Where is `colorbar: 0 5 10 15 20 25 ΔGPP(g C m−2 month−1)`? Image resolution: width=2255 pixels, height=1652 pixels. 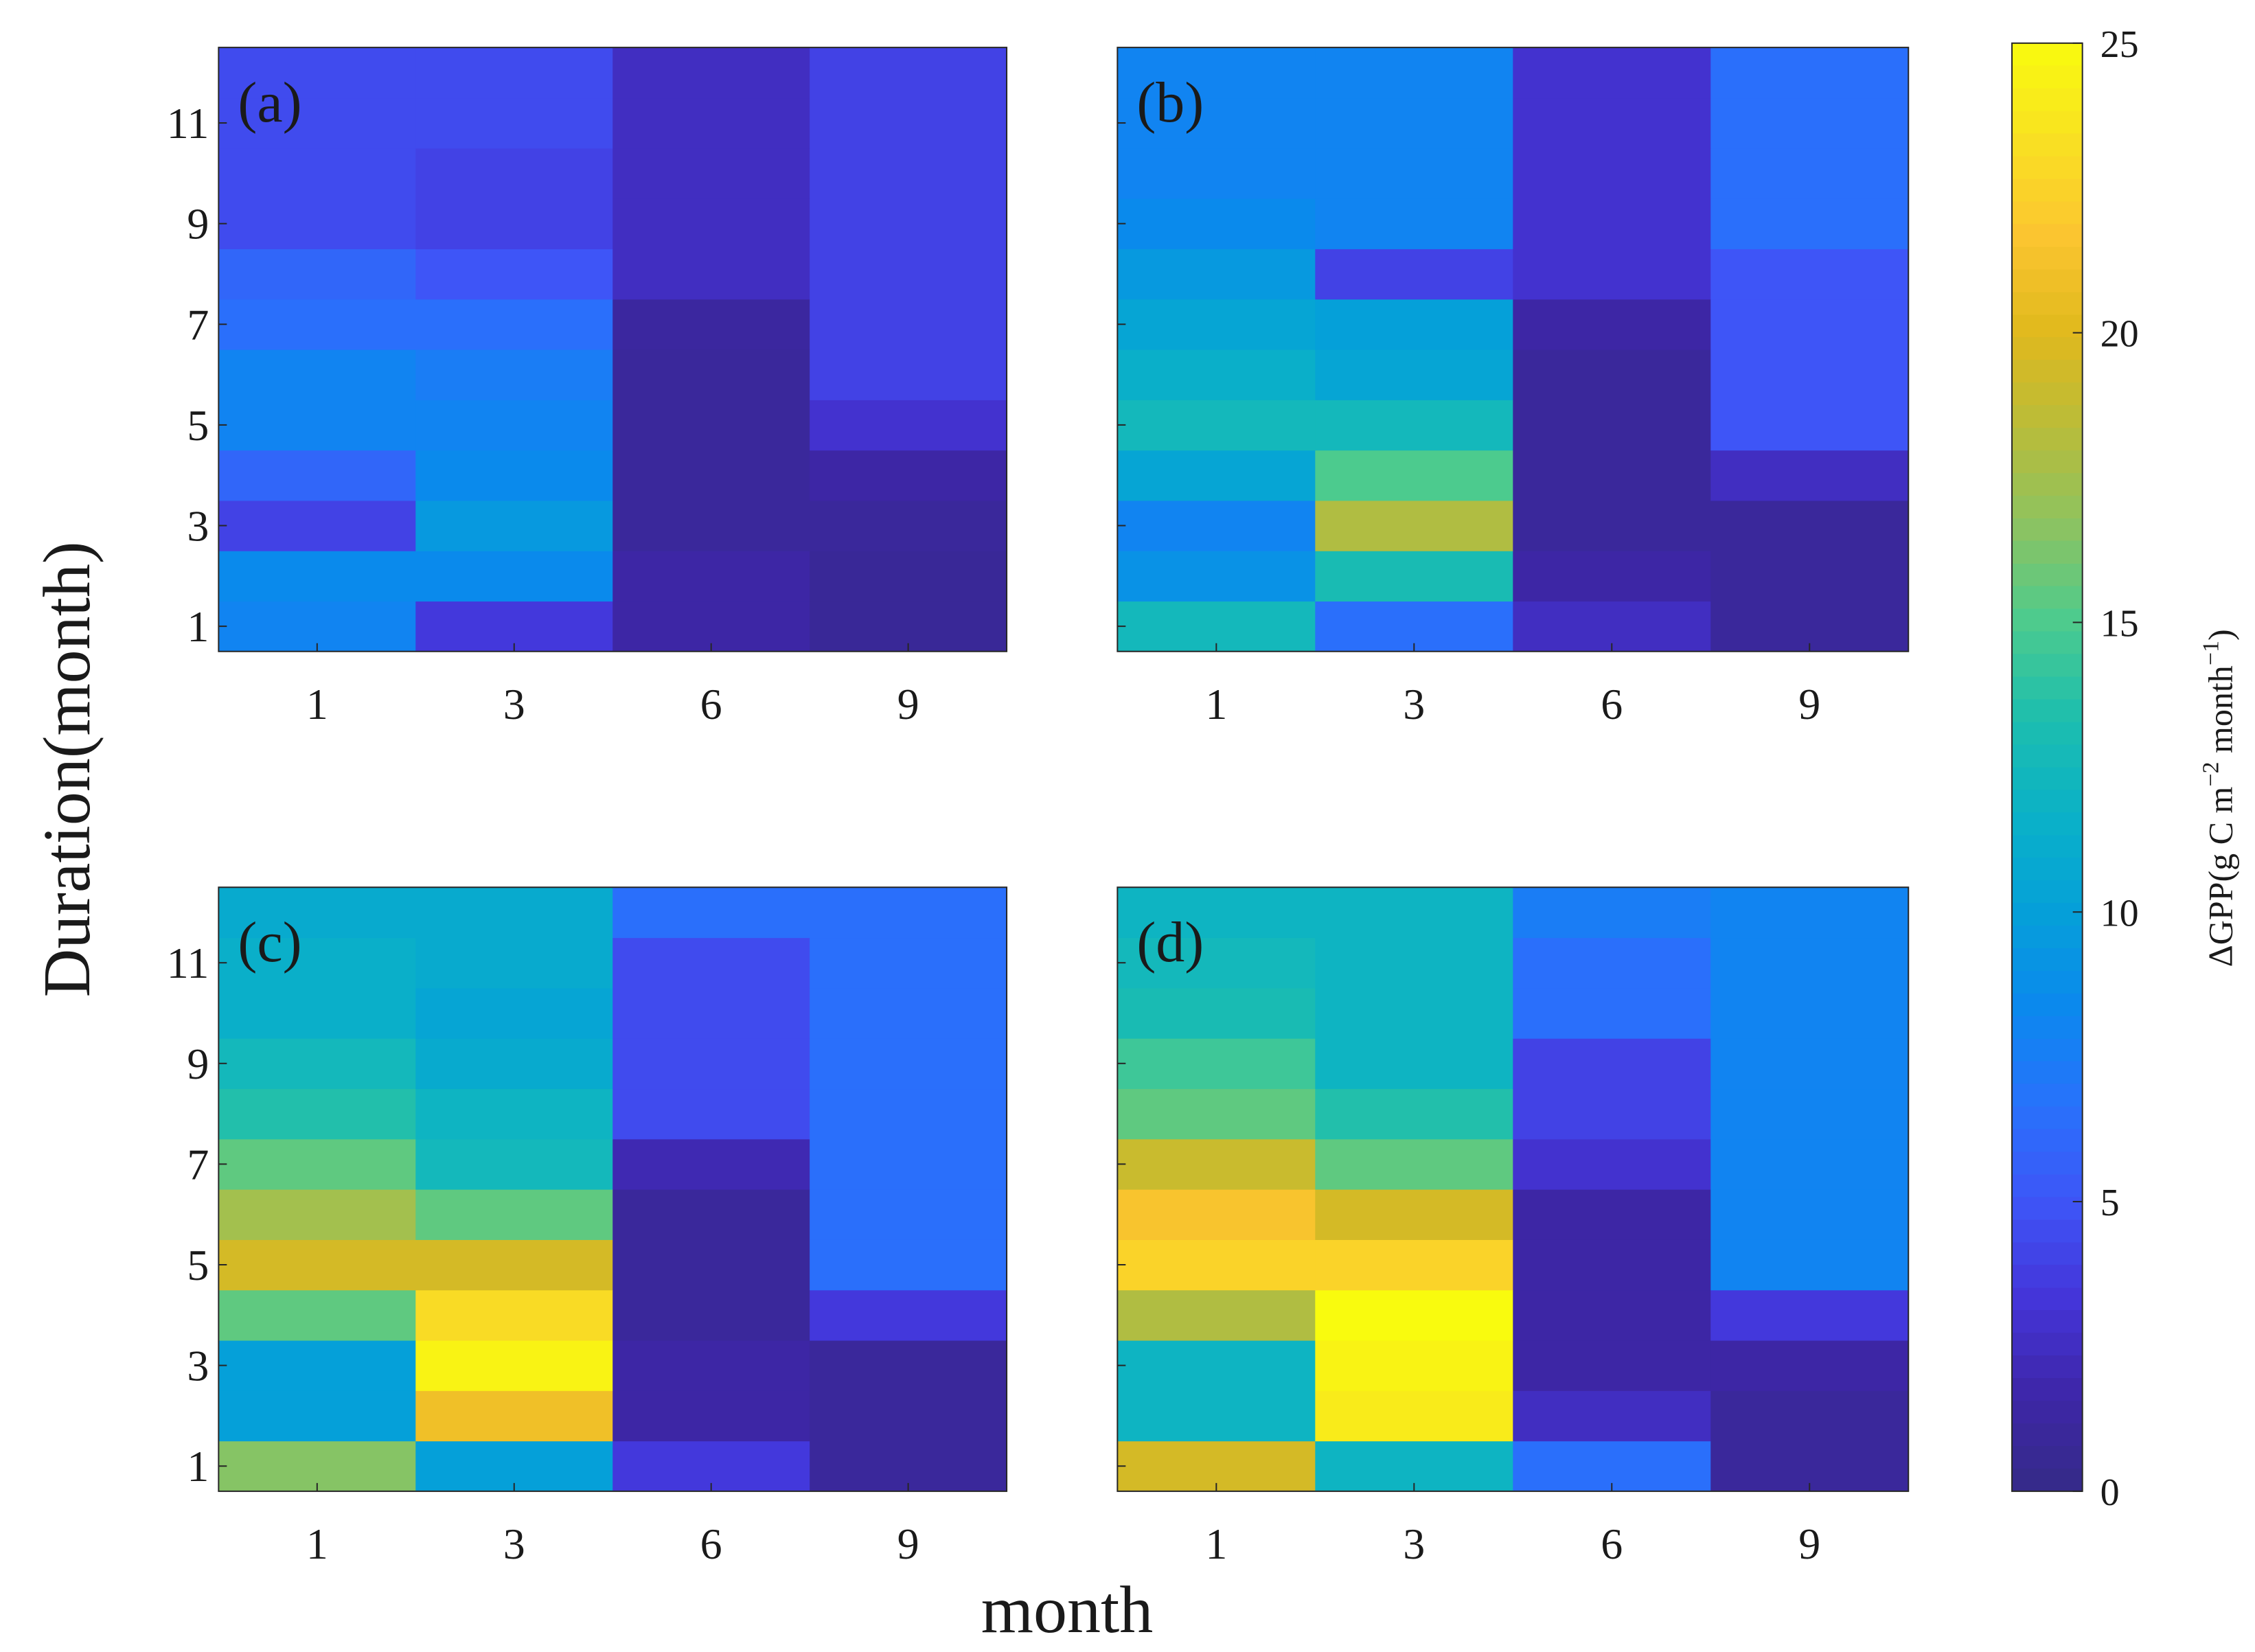
colorbar: 0 5 10 15 20 25 ΔGPP(g C m−2 month−1) is located at coordinates (2125, 768).